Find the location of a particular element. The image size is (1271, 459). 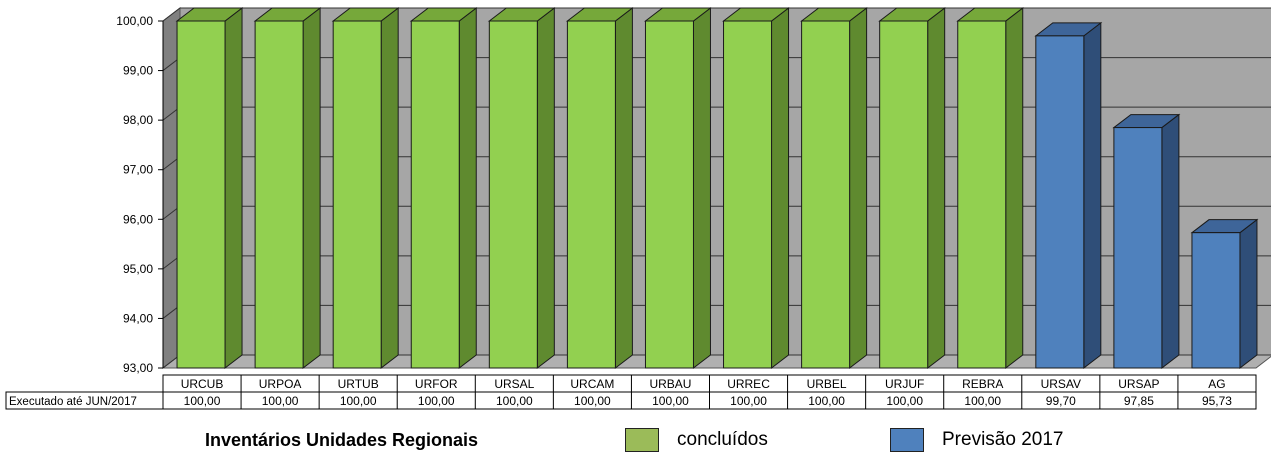

y-tick-label: 94,00 is located at coordinates (138, 318).